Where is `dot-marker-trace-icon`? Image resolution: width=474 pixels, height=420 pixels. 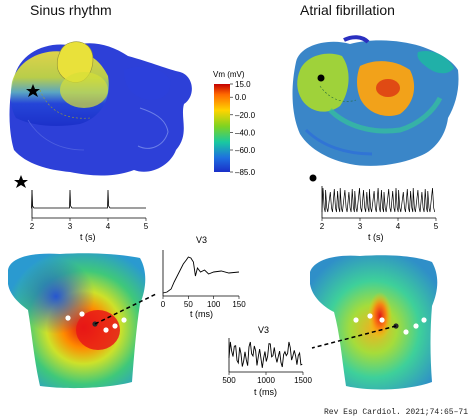
dot-marker-trace-icon is located at coordinates (313, 178).